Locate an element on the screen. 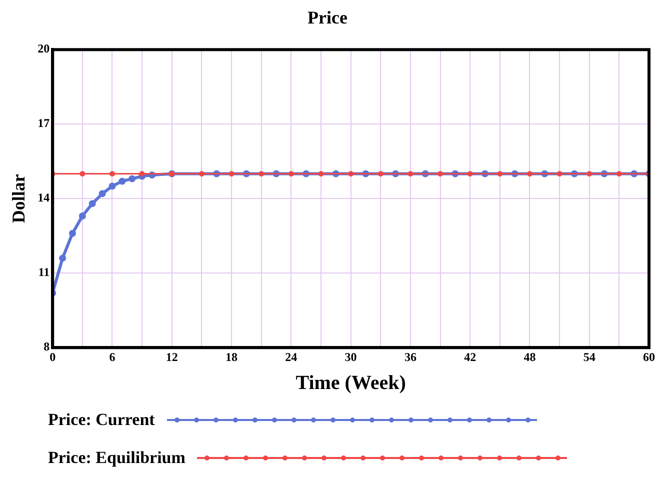  y-tick-label: 14 is located at coordinates (44, 197).